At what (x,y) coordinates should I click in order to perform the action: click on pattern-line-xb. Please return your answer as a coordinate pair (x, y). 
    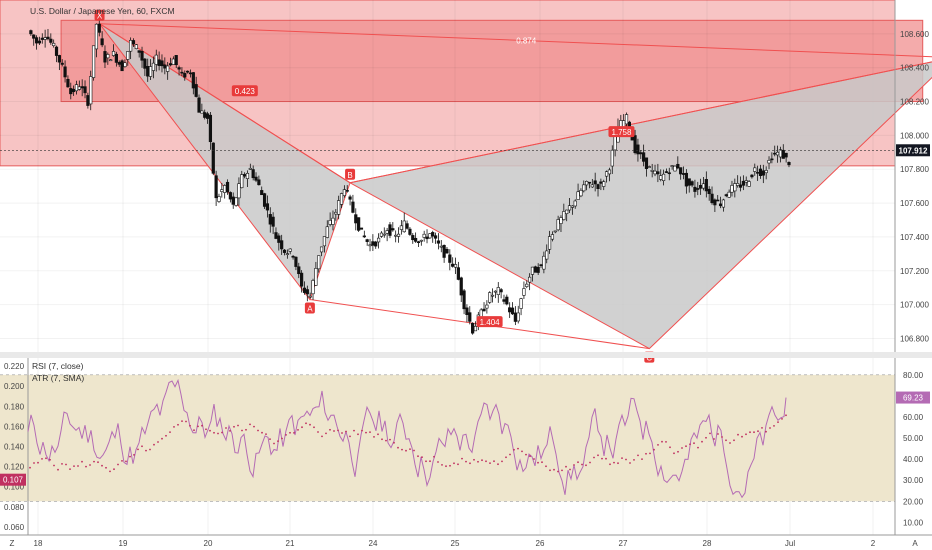
    Looking at the image, I should click on (225, 103).